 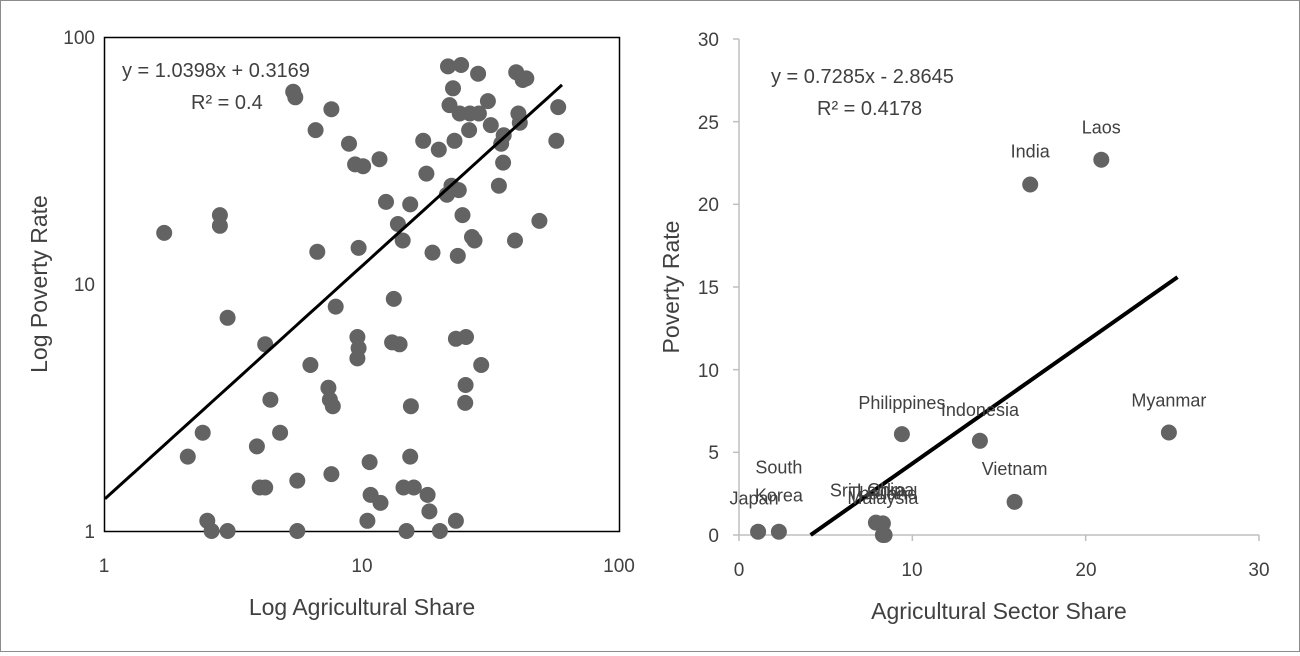 I want to click on point-label: South, so click(x=778, y=468).